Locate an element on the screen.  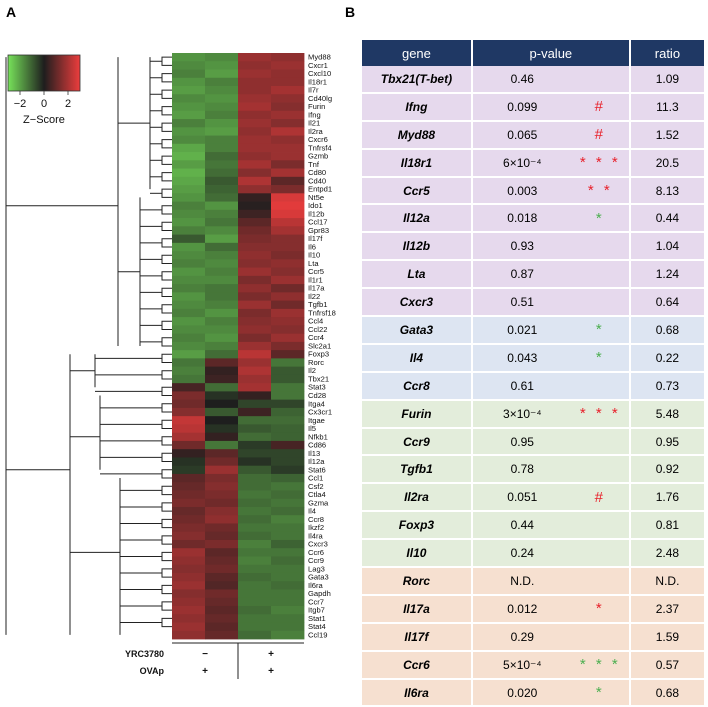
gene: Gata3 is located at coordinates (417, 330).